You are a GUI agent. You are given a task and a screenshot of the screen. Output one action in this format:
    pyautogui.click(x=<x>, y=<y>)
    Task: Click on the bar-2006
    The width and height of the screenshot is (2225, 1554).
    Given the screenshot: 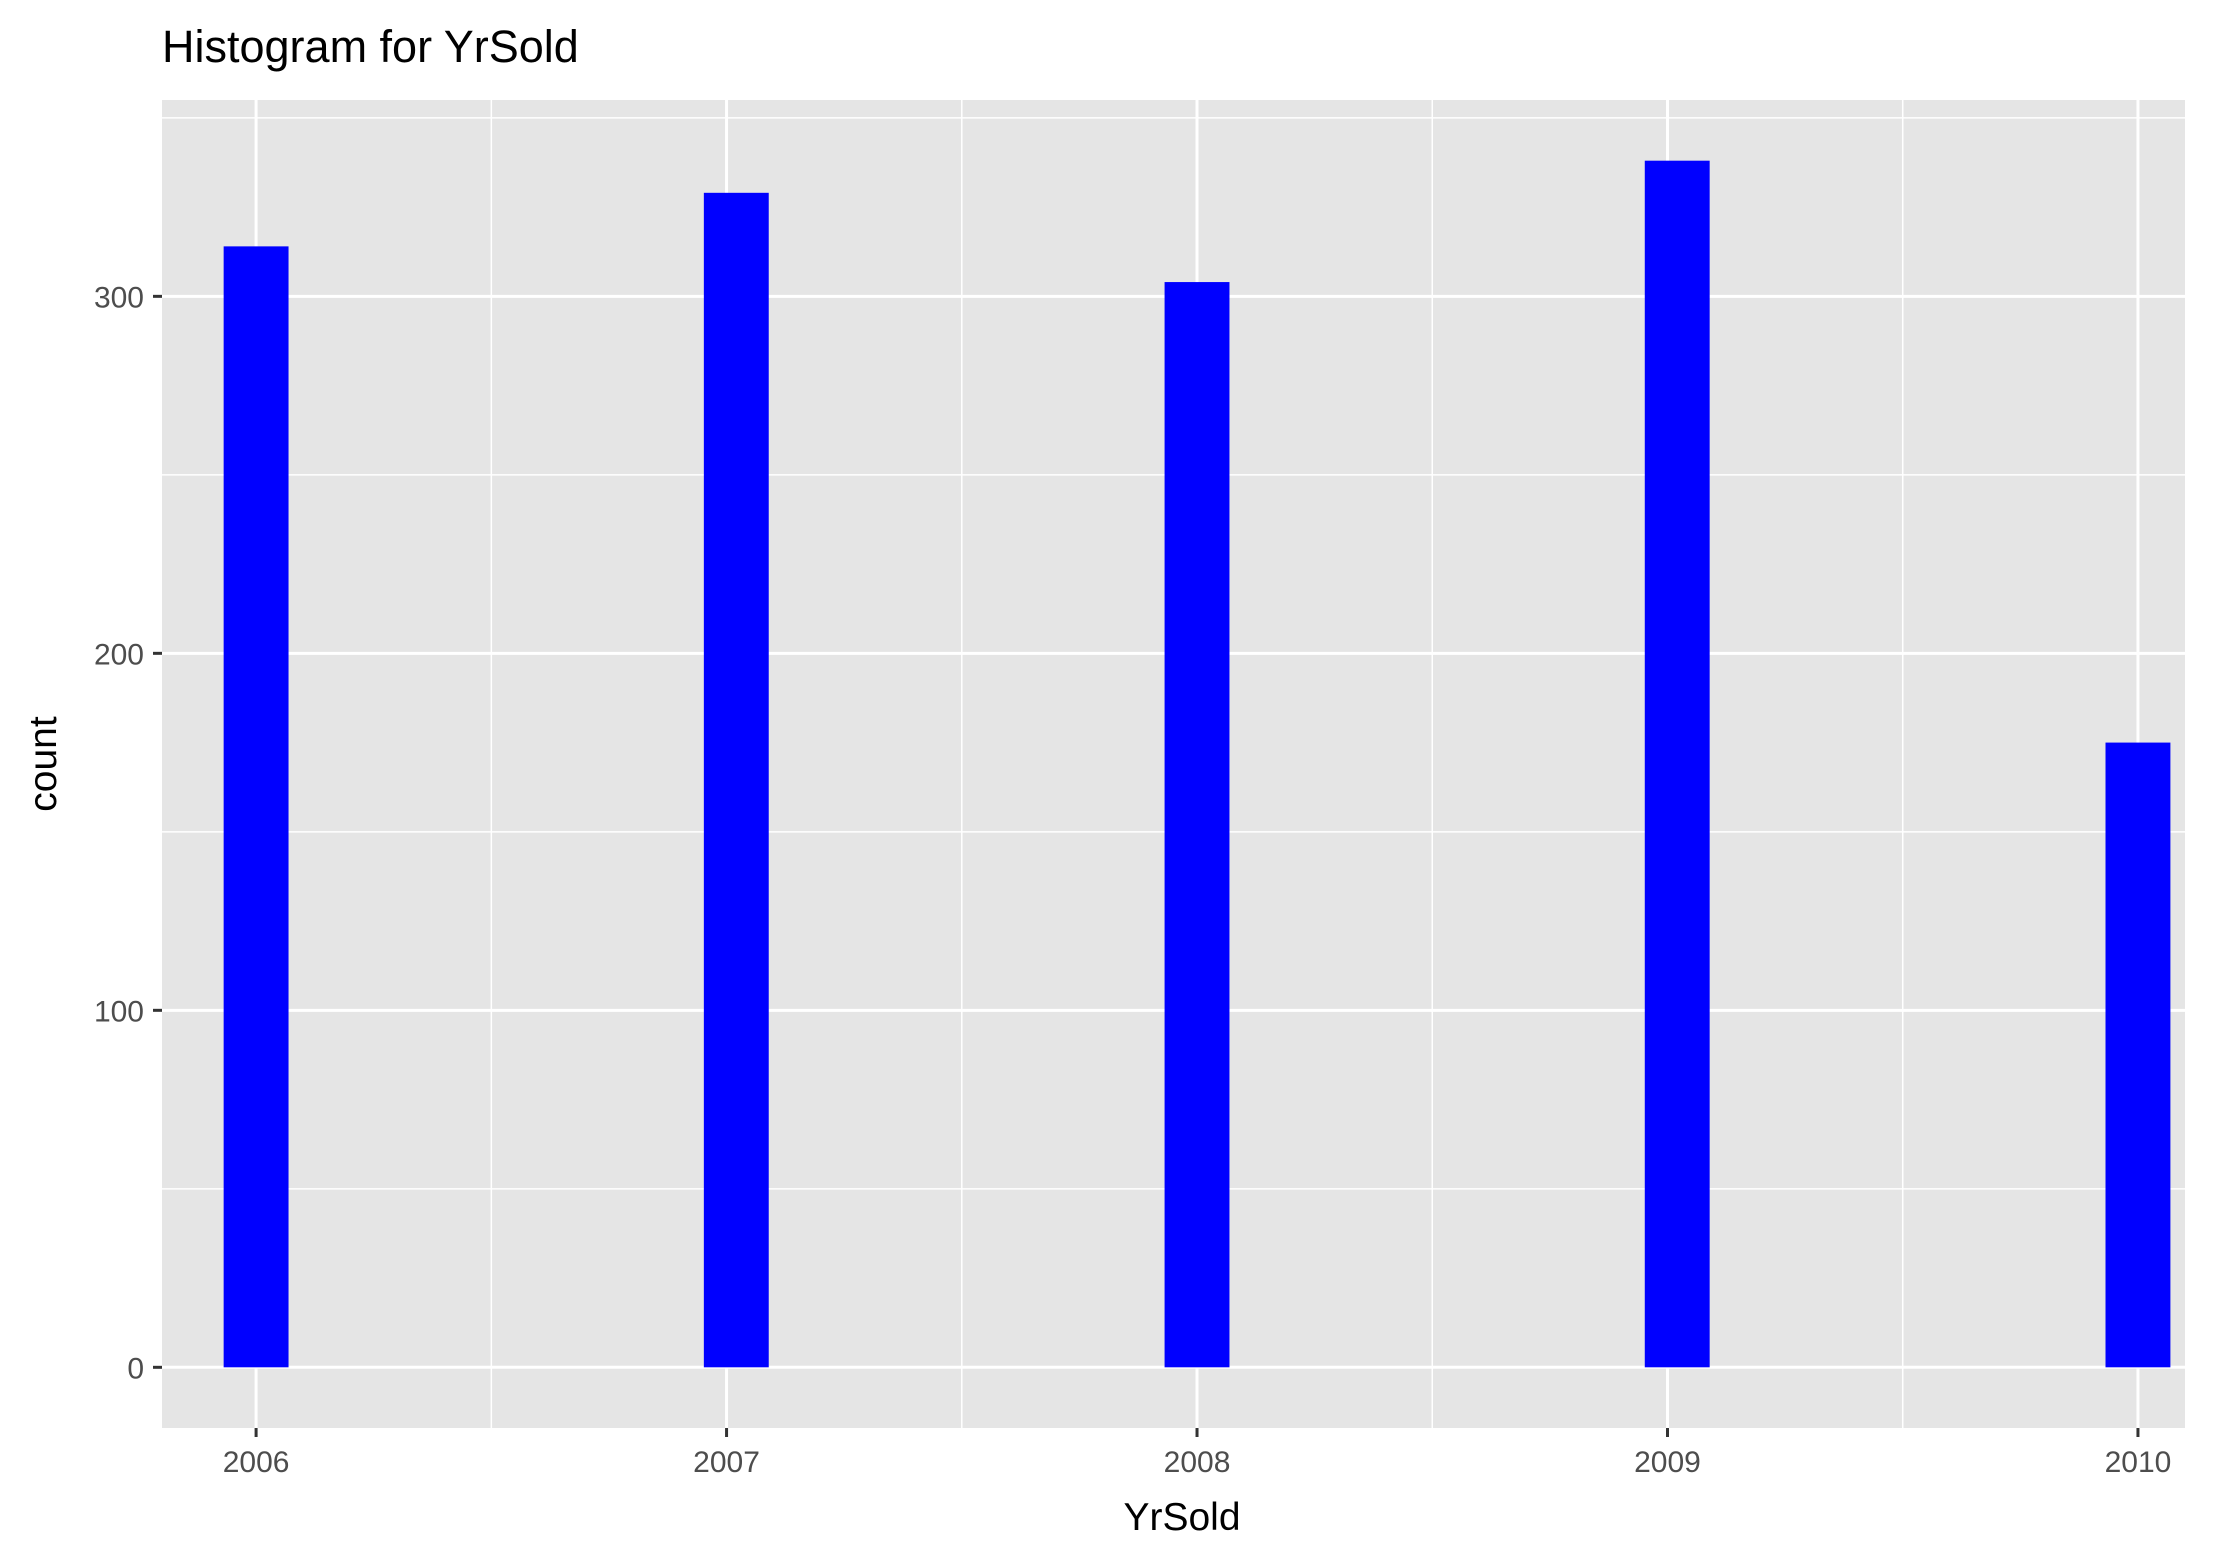 What is the action you would take?
    pyautogui.click(x=256, y=807)
    